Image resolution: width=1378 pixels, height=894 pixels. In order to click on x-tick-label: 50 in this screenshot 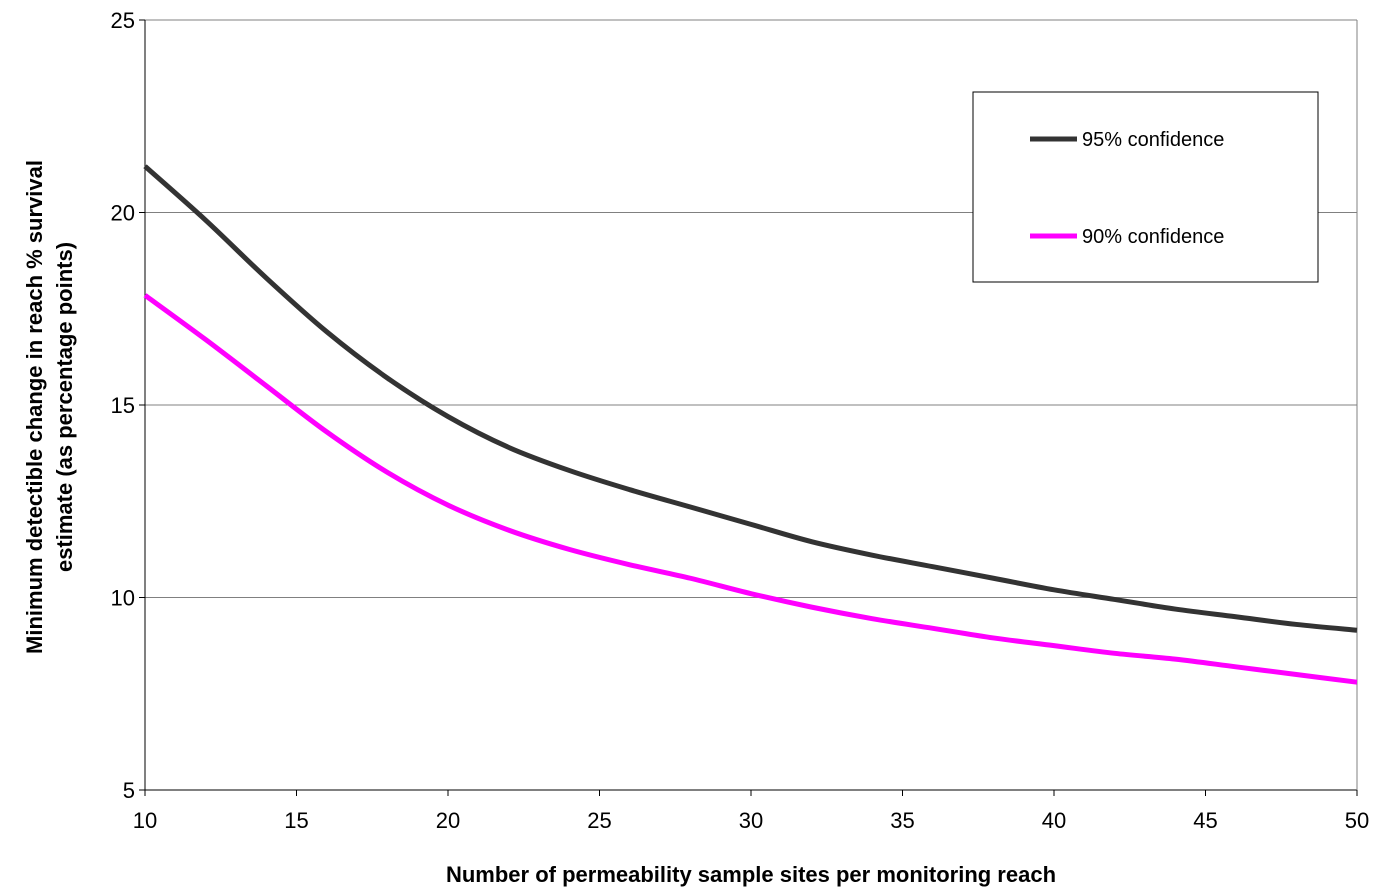, I will do `click(1357, 820)`.